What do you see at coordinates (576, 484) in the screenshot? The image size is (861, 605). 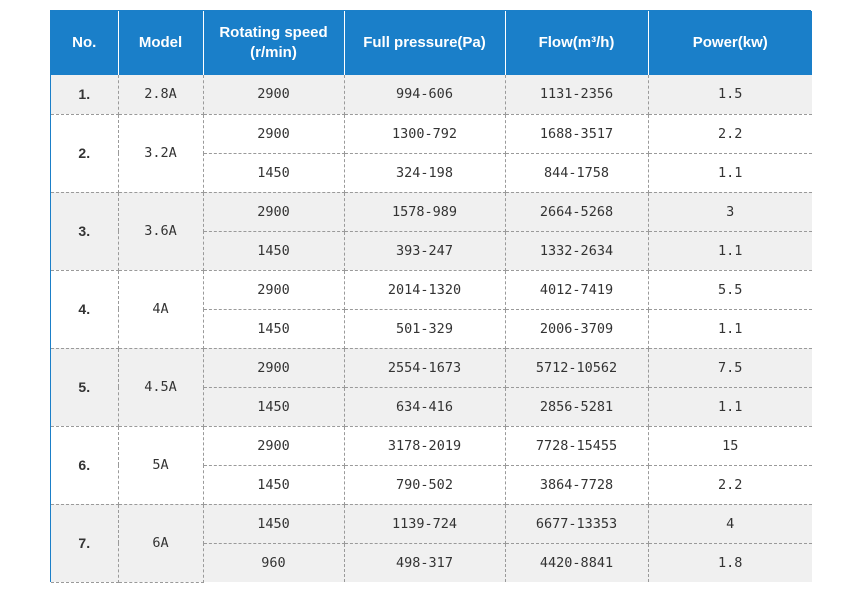 I see `cell-flow: 3864-7728` at bounding box center [576, 484].